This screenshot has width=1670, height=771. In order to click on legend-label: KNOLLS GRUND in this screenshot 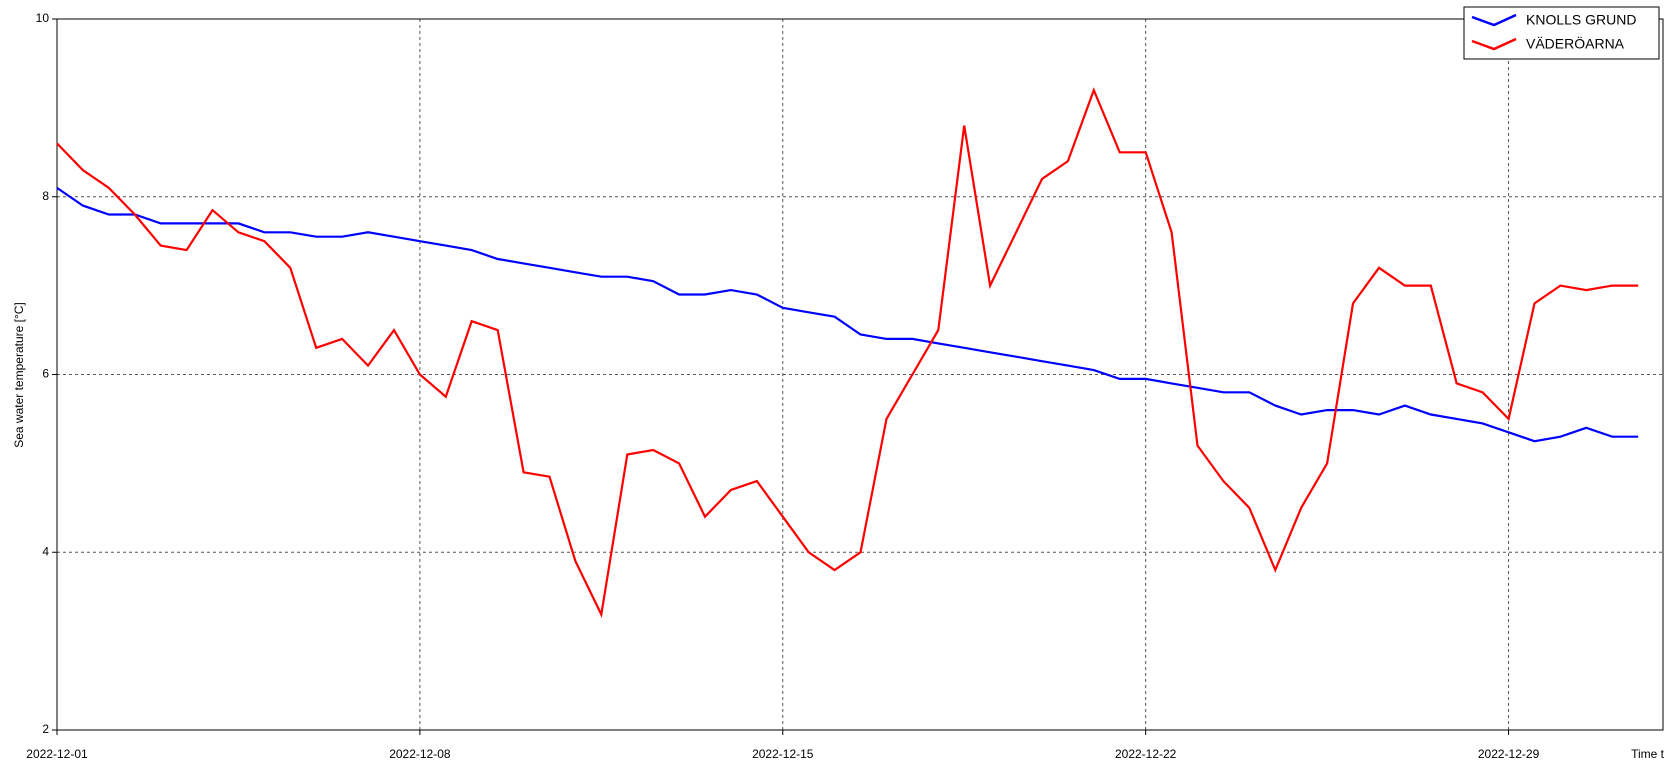, I will do `click(1581, 20)`.